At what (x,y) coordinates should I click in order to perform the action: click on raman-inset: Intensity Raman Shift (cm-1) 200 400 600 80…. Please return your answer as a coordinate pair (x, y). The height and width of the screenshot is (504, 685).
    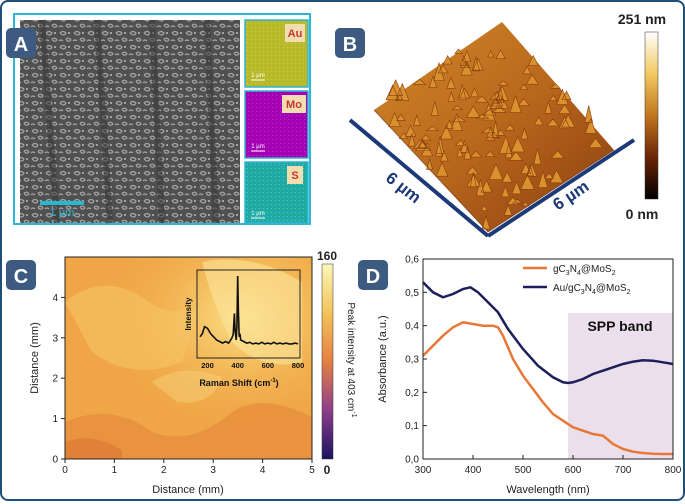
    Looking at the image, I should click on (244, 328).